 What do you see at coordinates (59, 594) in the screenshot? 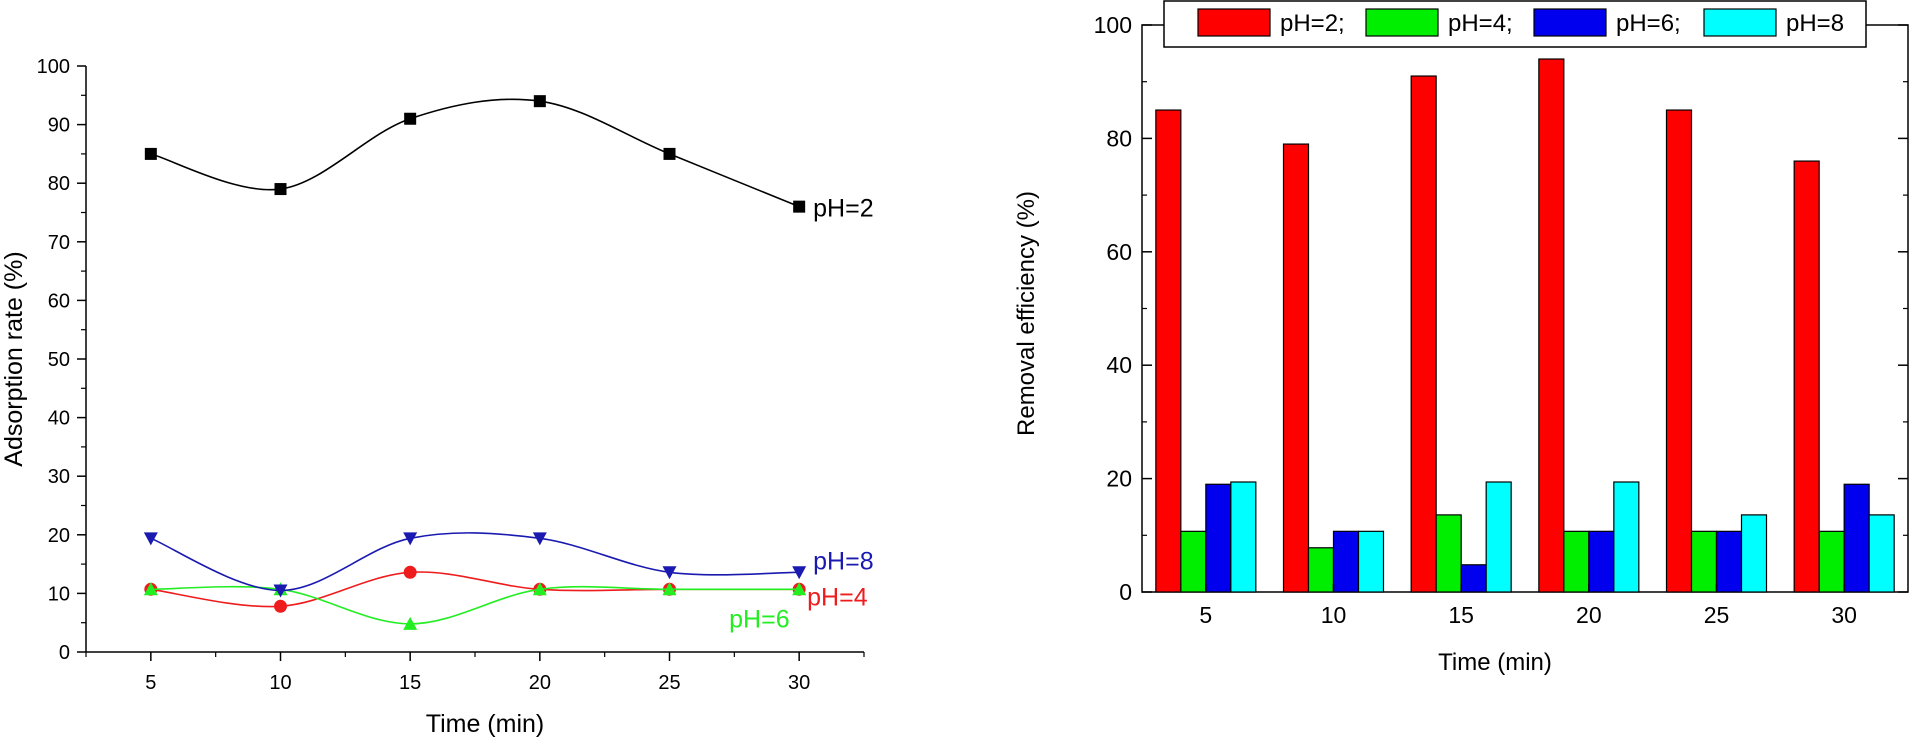
I see `y-tick-label: 10` at bounding box center [59, 594].